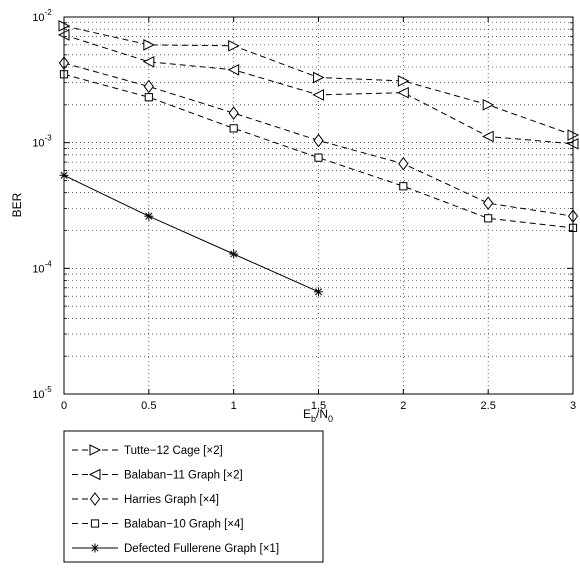  What do you see at coordinates (42, 267) in the screenshot?
I see `y-tick-label: 10⁻⁴` at bounding box center [42, 267].